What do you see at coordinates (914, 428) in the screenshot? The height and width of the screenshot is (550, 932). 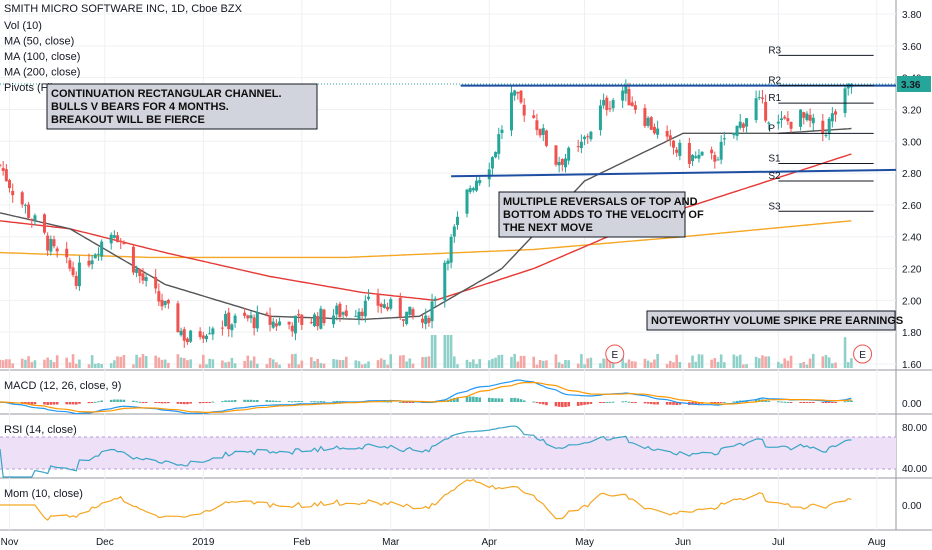 I see `rsi-tick: 80.00` at bounding box center [914, 428].